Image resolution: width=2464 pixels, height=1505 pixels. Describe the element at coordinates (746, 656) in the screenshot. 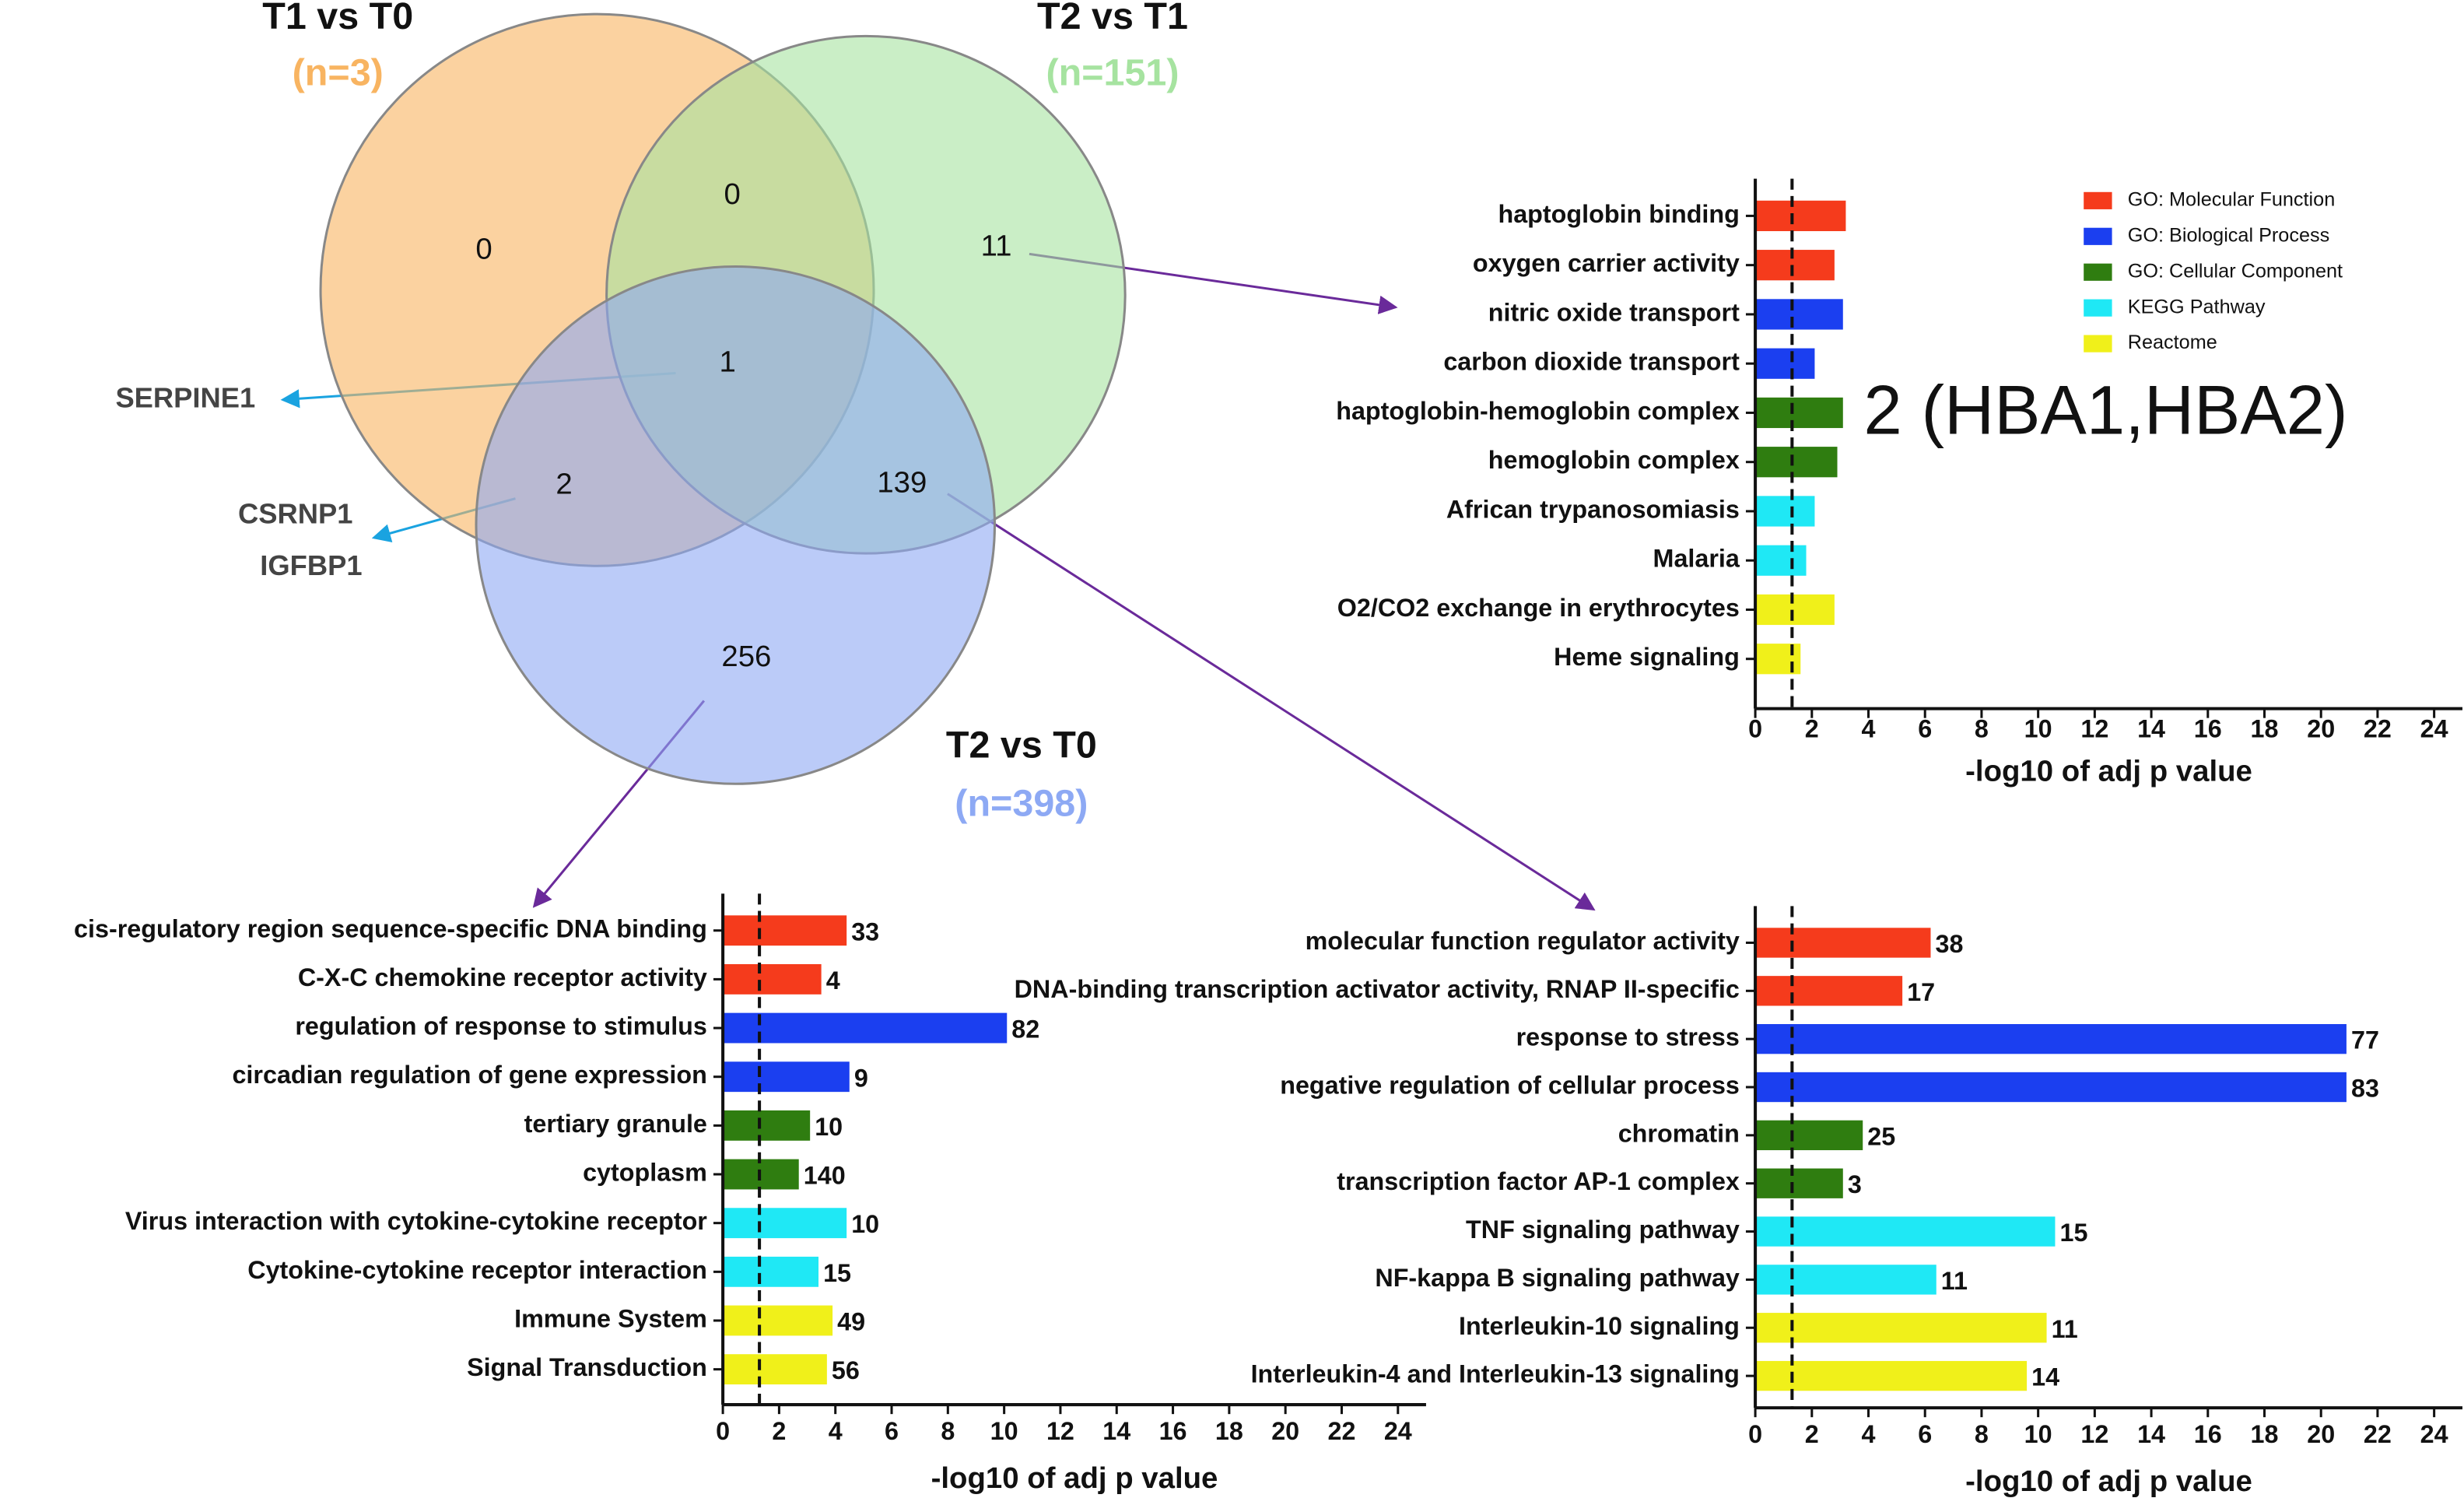

I see `region-count: 256` at that location.